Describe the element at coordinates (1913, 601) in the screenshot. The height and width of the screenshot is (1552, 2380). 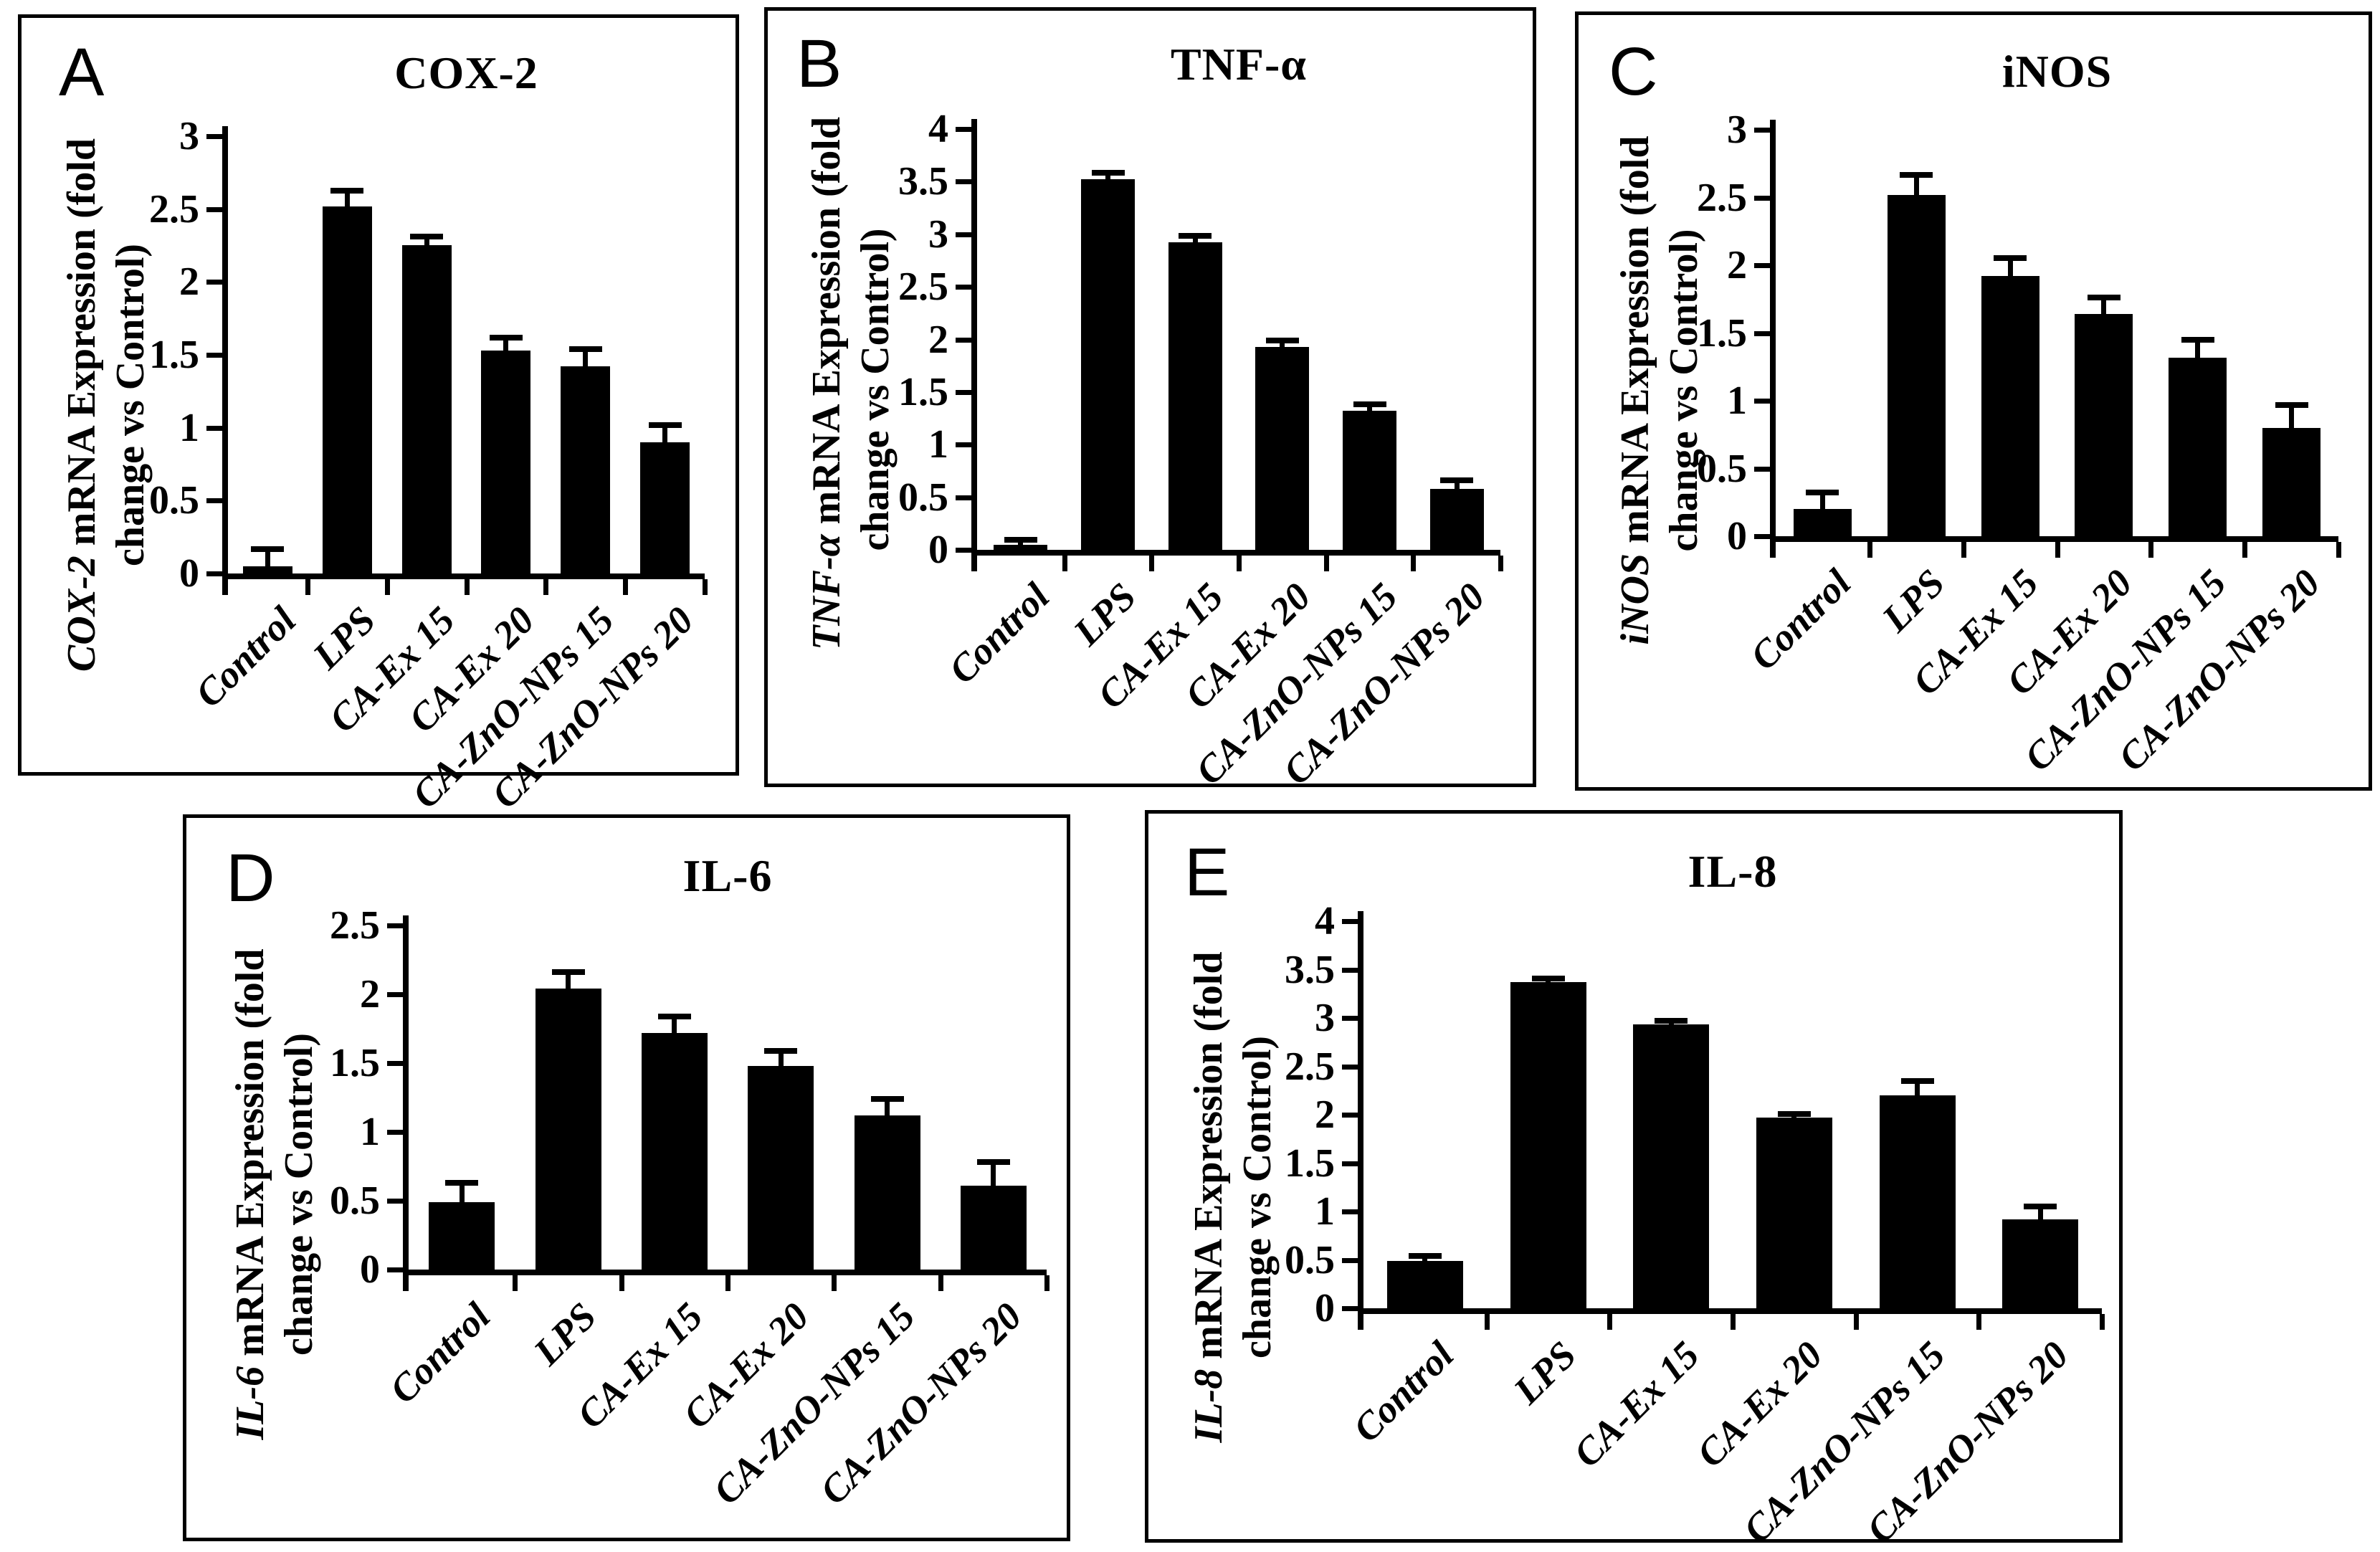
I see `x-tick-label: LPS` at that location.